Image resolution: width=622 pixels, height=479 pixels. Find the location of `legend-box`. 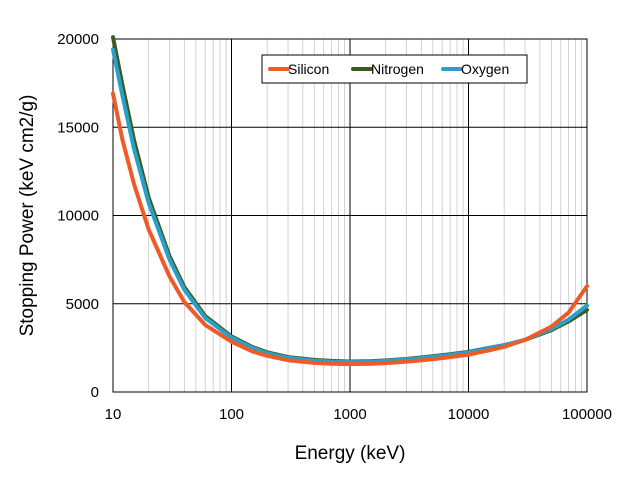

legend-box is located at coordinates (394, 69).